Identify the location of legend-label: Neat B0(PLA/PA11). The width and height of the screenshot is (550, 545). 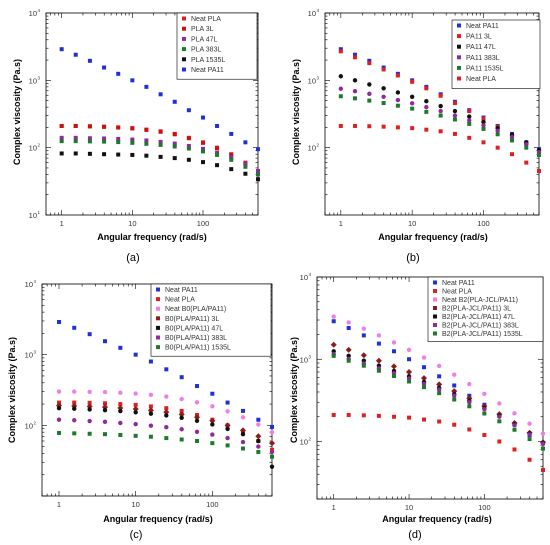
(195, 309).